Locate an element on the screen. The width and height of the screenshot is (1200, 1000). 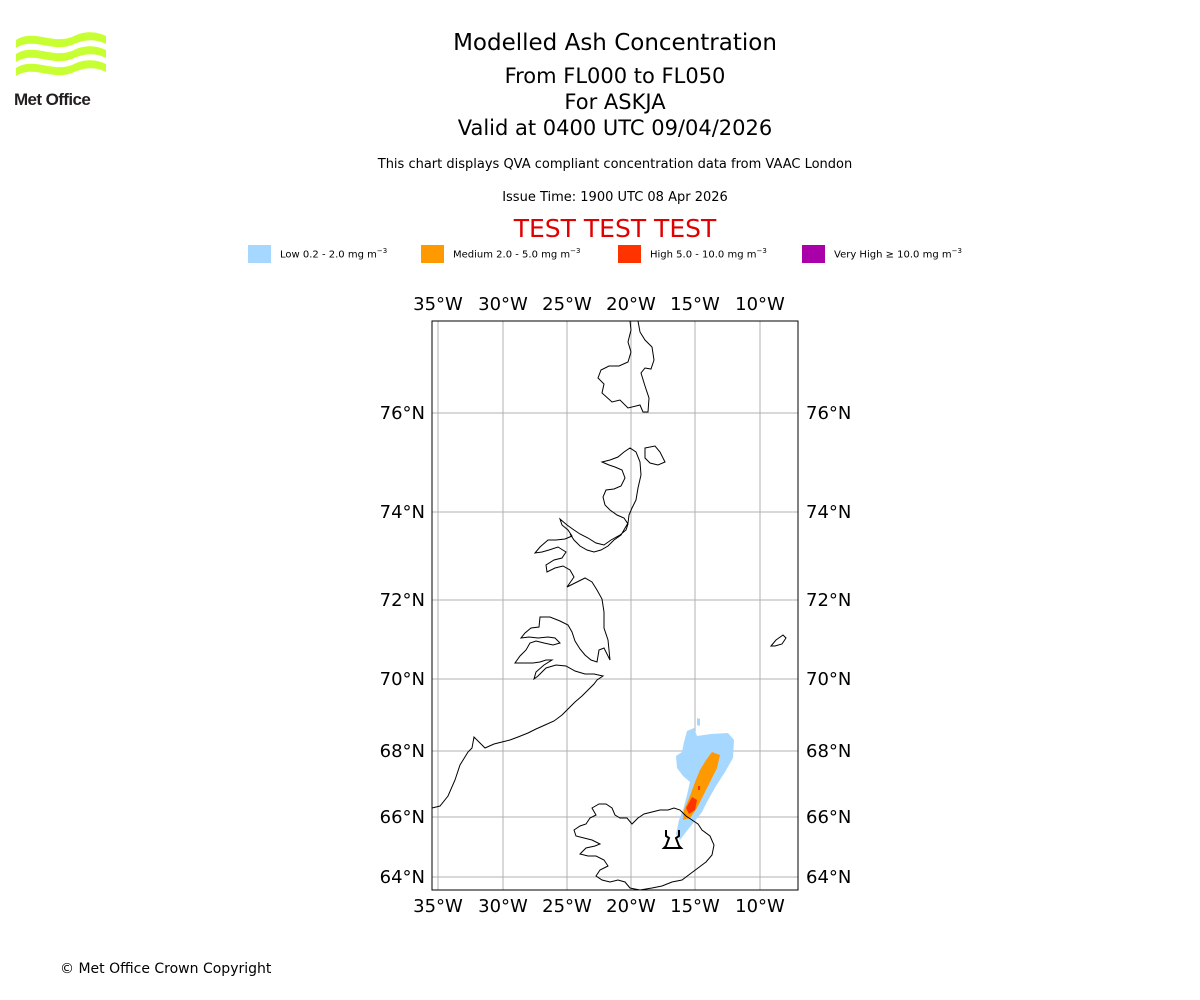
met-office-logo: Met Office is located at coordinates (61, 72).